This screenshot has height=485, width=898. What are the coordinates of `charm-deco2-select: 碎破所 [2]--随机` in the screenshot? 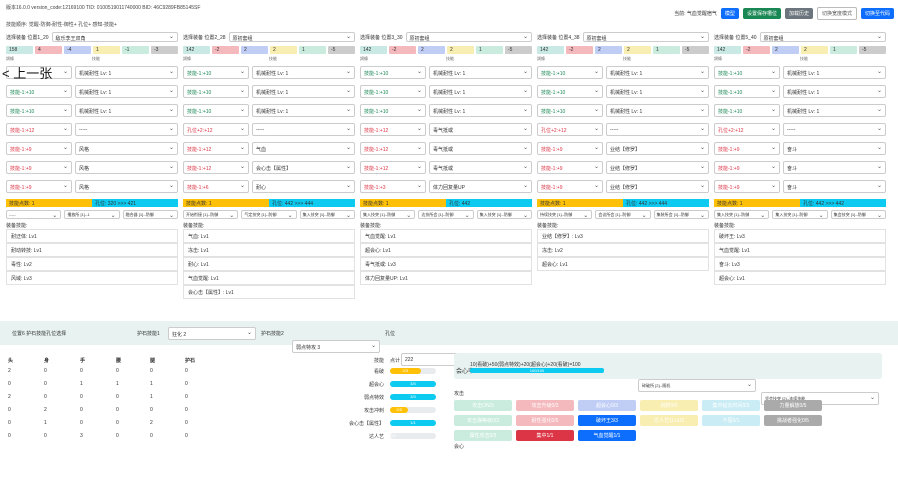 It's located at (697, 385).